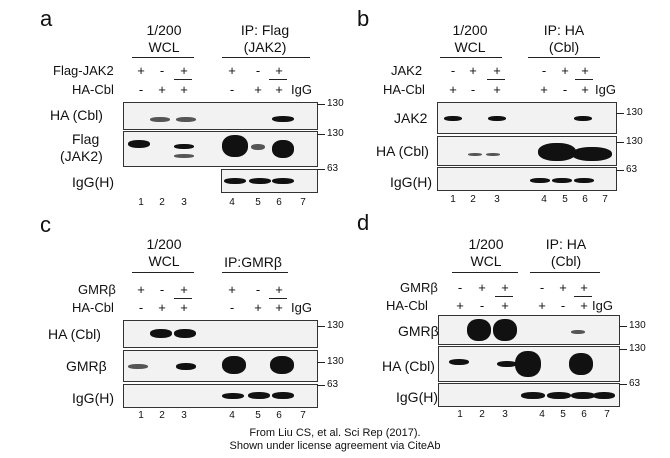  Describe the element at coordinates (253, 262) in the screenshot. I see `ip-header: IP:GMRβ` at that location.